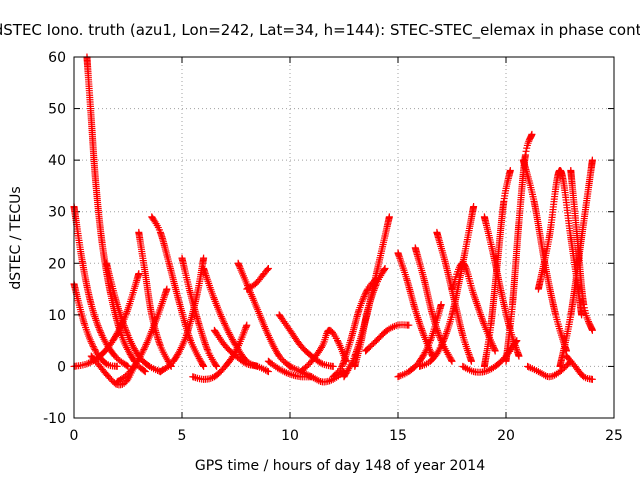  I want to click on y-tick-label: 40, so click(57, 161).